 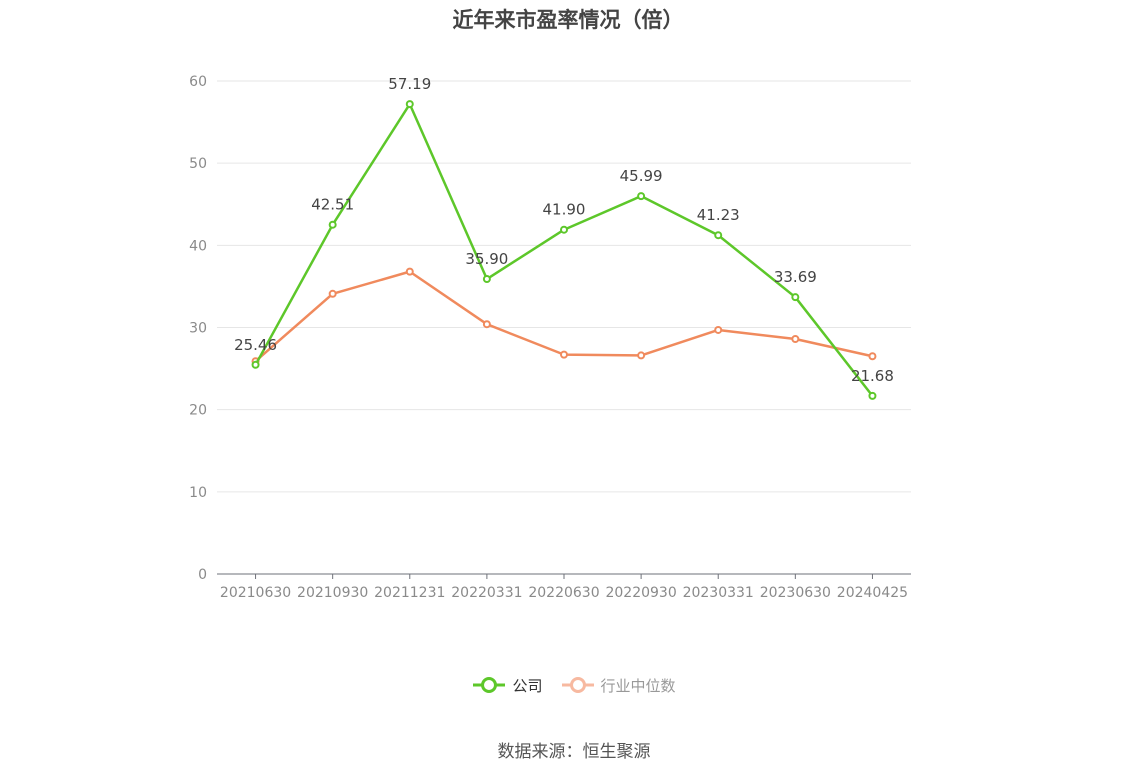 What do you see at coordinates (198, 329) in the screenshot?
I see `y-tick-label-30: 30` at bounding box center [198, 329].